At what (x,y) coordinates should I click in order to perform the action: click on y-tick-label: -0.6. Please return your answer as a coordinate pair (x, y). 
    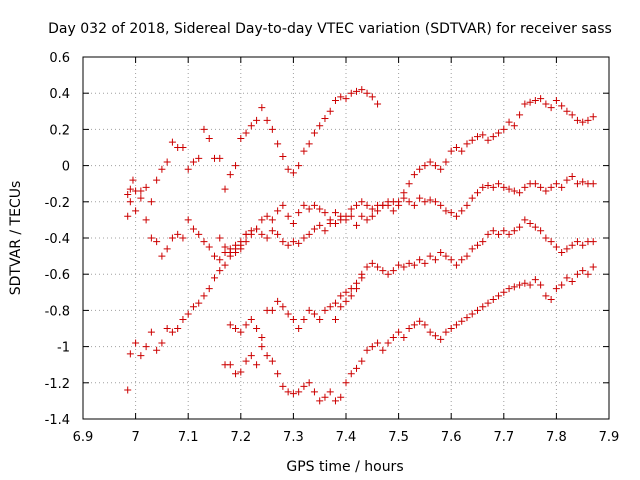
    Looking at the image, I should click on (57, 275).